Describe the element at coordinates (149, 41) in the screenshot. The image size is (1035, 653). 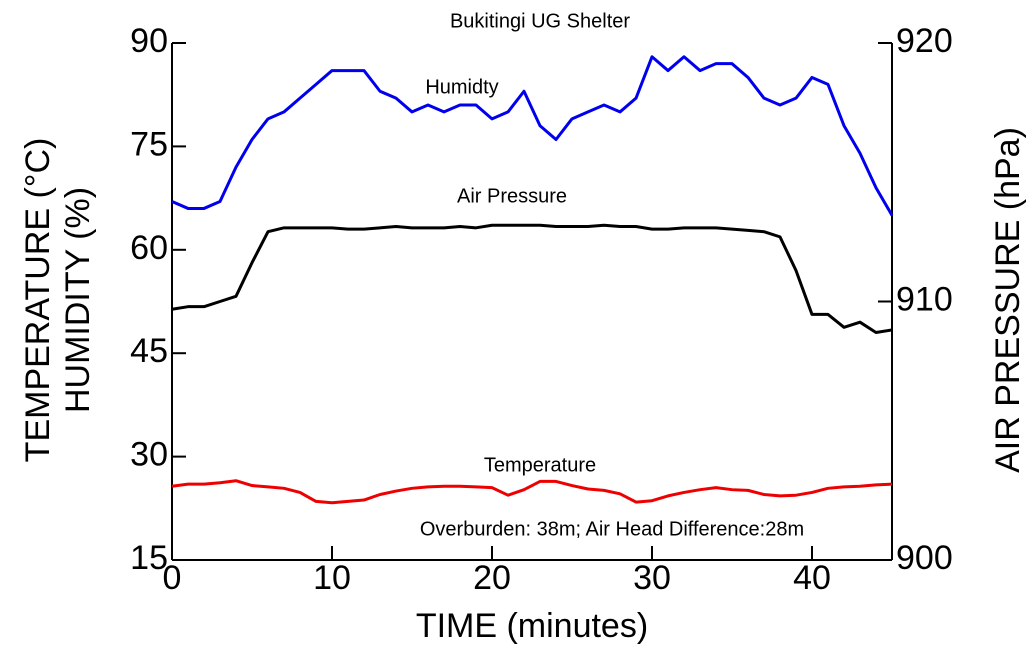
I see `y-tick-label: 90` at that location.